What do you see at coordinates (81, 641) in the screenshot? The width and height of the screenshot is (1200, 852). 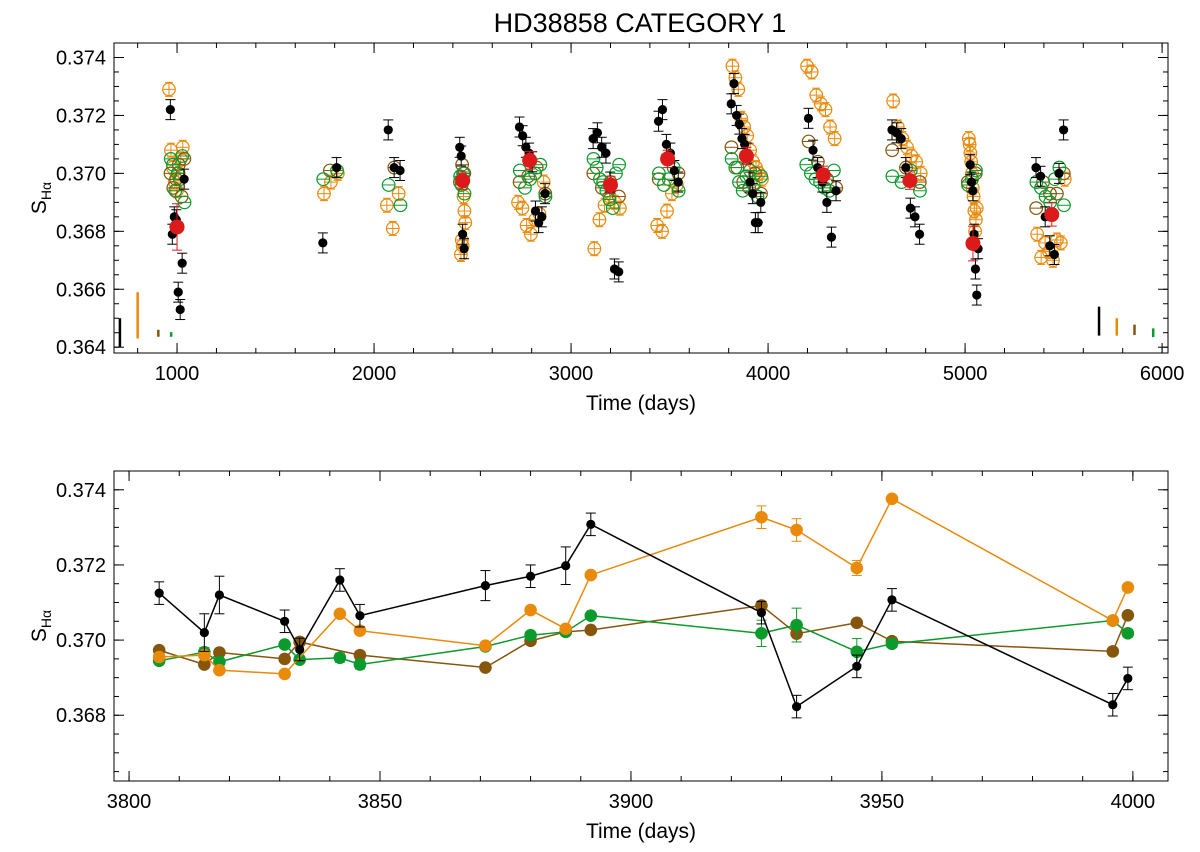 I see `bottom-ytick-label: 0.370` at bounding box center [81, 641].